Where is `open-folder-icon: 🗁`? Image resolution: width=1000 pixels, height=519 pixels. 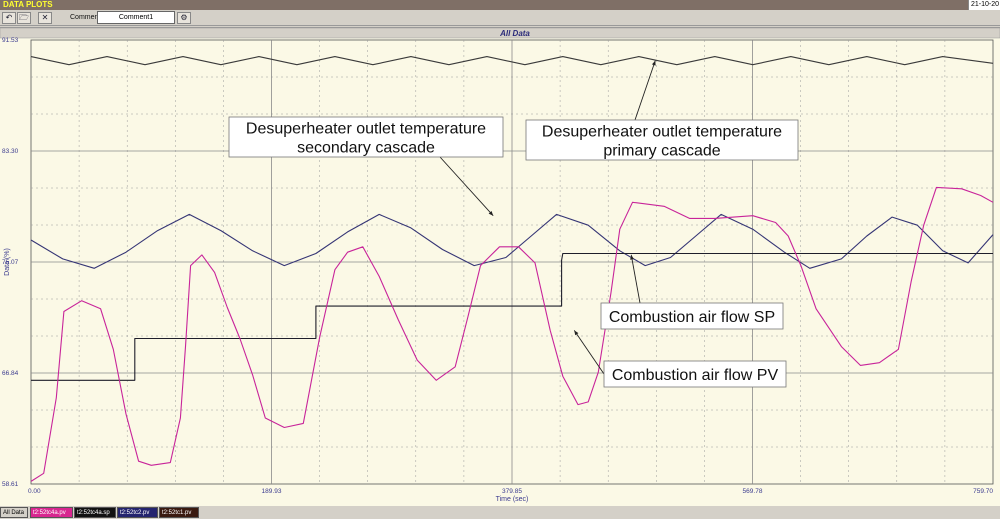
open-folder-icon: 🗁 is located at coordinates (24, 18).